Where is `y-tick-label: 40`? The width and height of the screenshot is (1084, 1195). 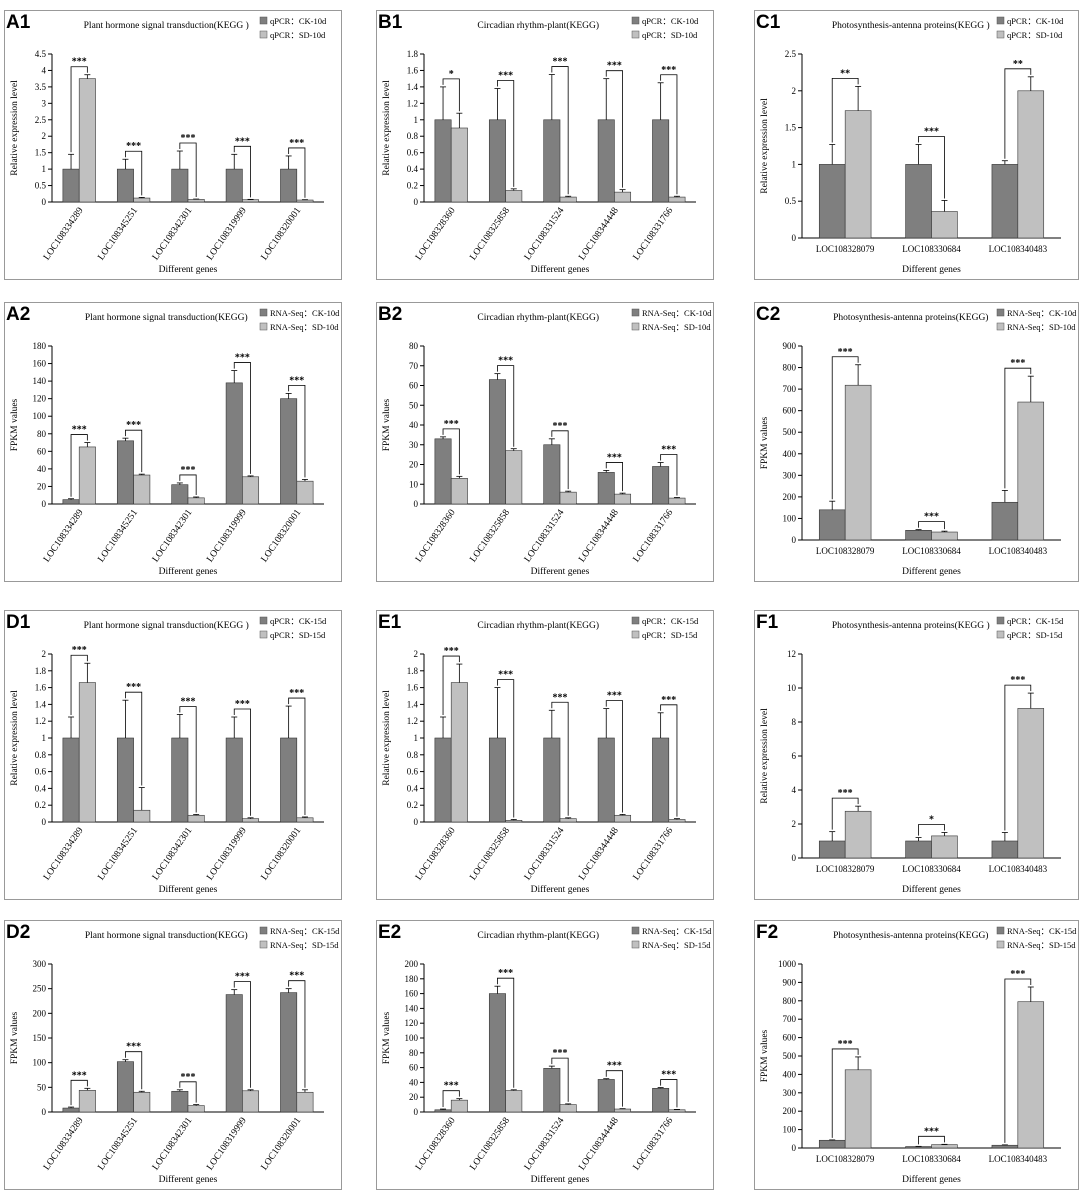 y-tick-label: 40 is located at coordinates (414, 1082).